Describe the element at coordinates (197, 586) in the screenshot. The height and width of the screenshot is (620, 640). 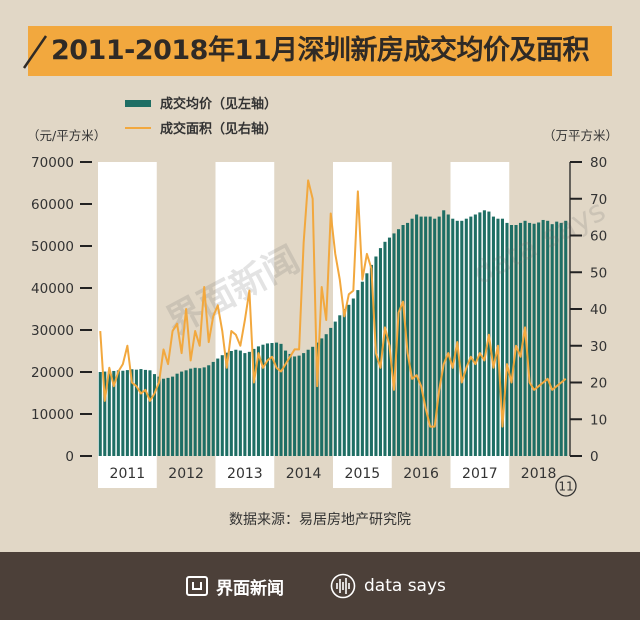
I see `jiemian-logo-icon` at that location.